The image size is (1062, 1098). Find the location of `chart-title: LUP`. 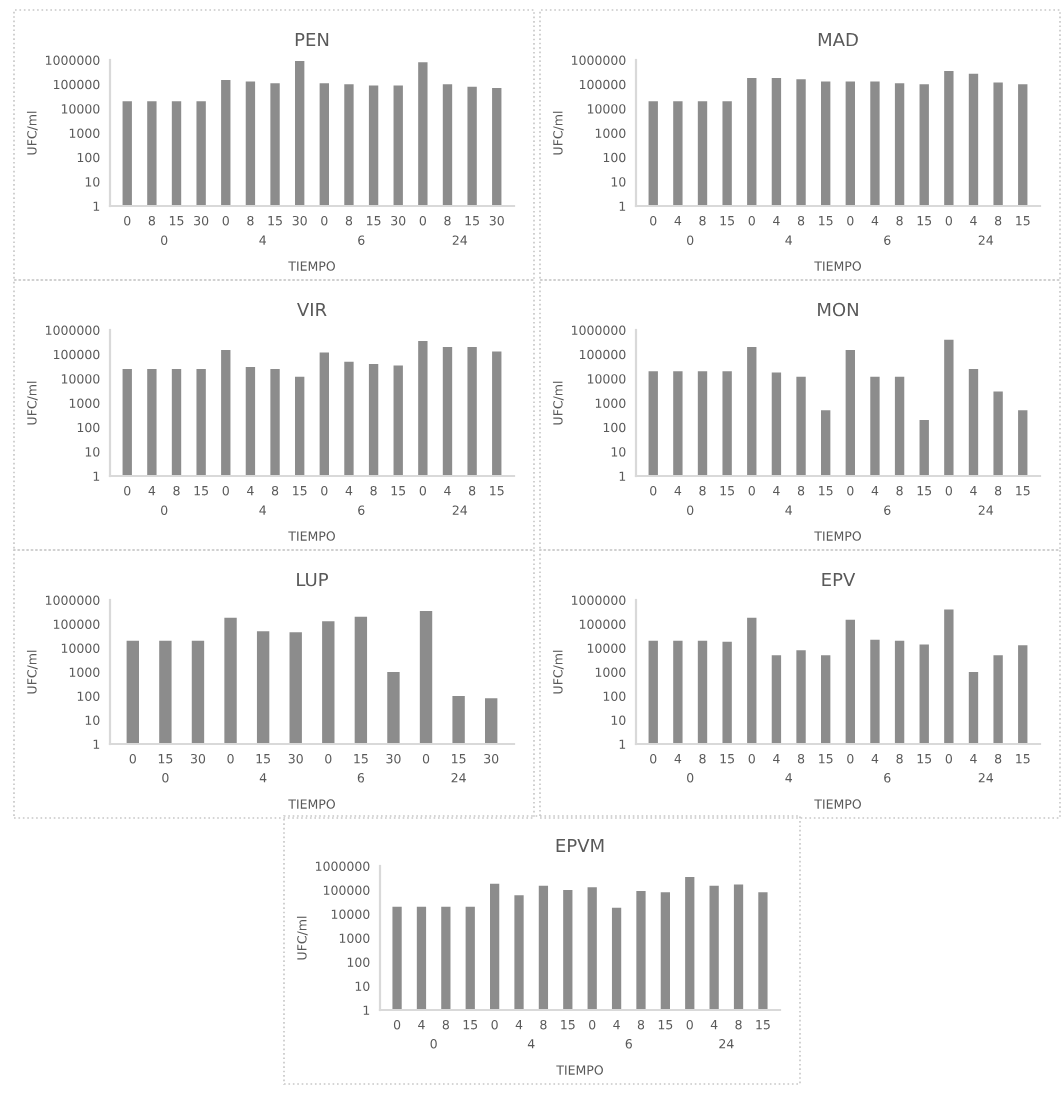

chart-title: LUP is located at coordinates (313, 579).